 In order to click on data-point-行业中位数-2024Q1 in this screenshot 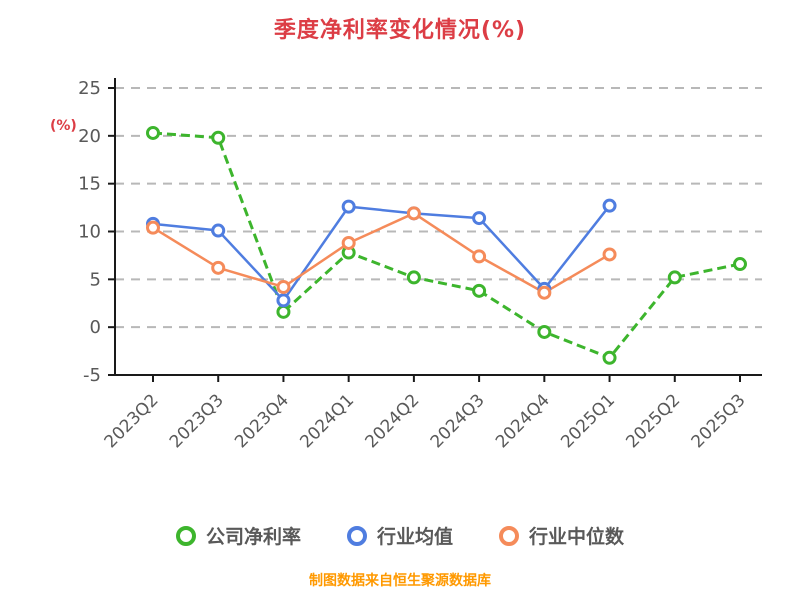, I will do `click(348, 242)`.